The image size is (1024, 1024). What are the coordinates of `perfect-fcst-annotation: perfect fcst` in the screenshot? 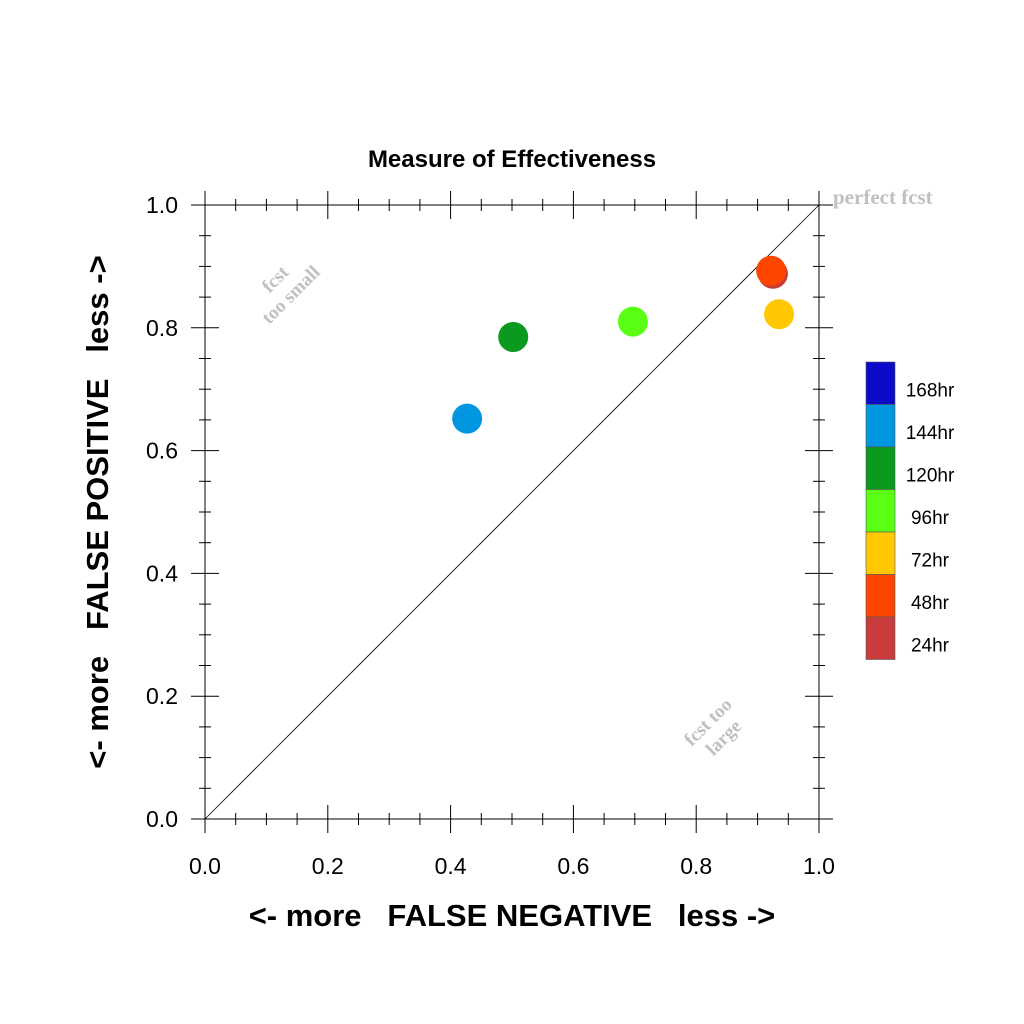 It's located at (883, 197).